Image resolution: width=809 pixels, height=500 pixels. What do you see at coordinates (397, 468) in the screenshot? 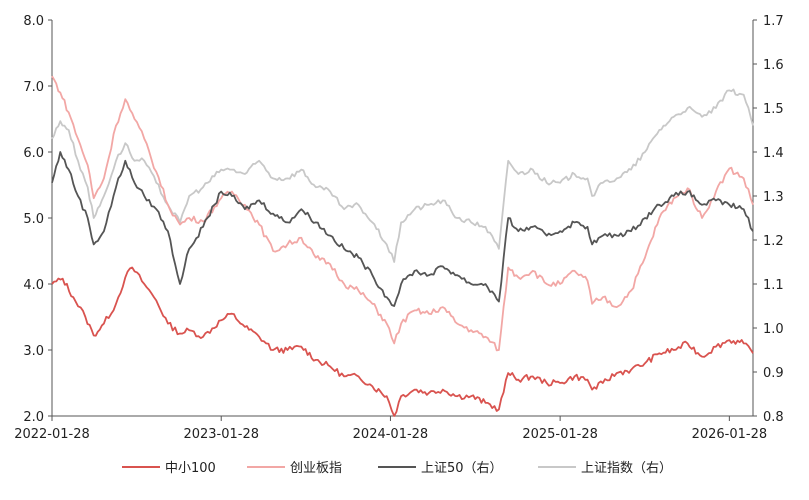
I see `legend: 中小100 创业板指 上证50（右） 上证指数（右）` at bounding box center [397, 468].